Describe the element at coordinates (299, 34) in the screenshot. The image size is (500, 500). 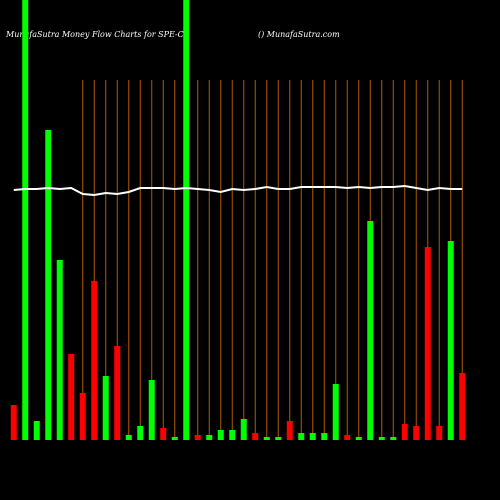
I see `chart-subtitle: () MunafaSutra.com` at that location.